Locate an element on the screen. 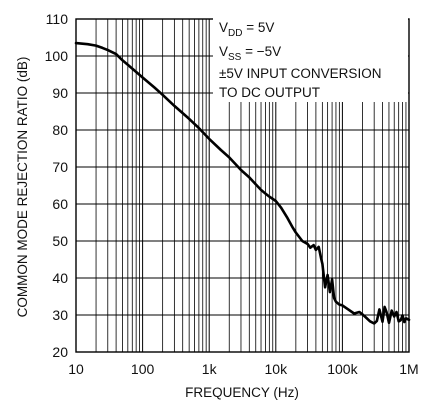  x-tick-label: 100k is located at coordinates (342, 369).